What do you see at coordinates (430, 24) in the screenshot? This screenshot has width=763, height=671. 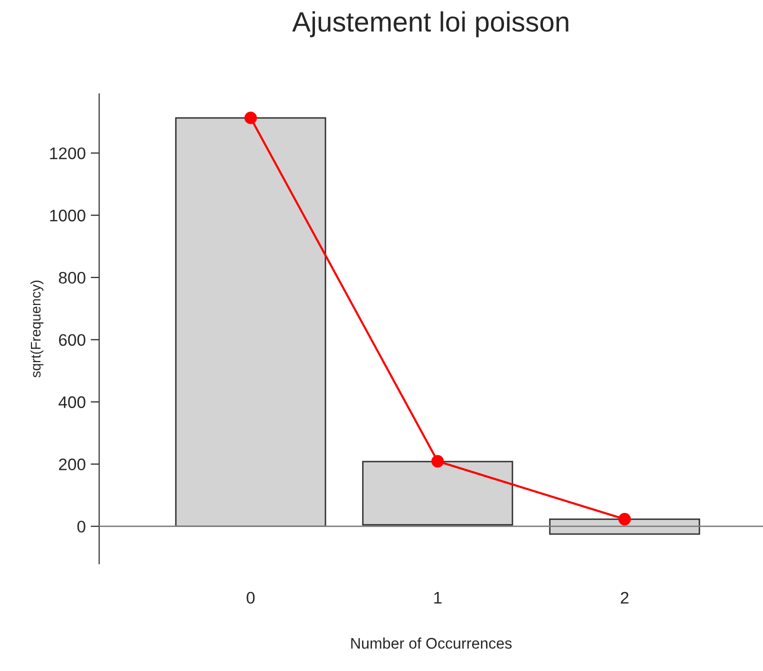 I see `chart-title: Ajustement loi poisson` at bounding box center [430, 24].